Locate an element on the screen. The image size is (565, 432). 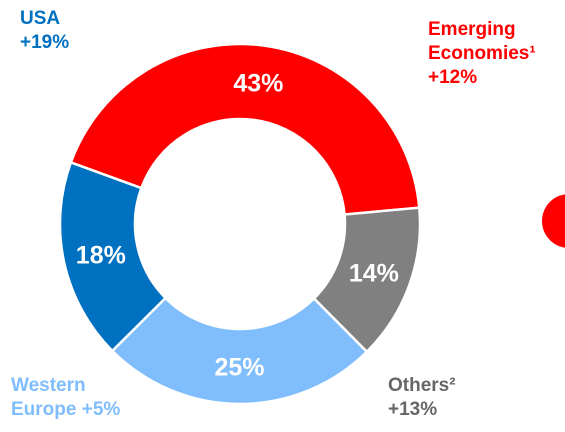
callout-emerging-line-2: Economies¹ is located at coordinates (482, 53).